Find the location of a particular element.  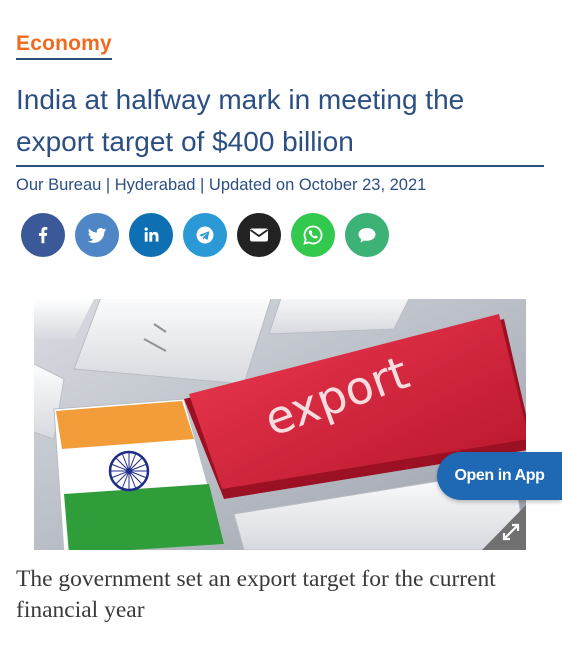

share-twitter-button is located at coordinates (97, 235).